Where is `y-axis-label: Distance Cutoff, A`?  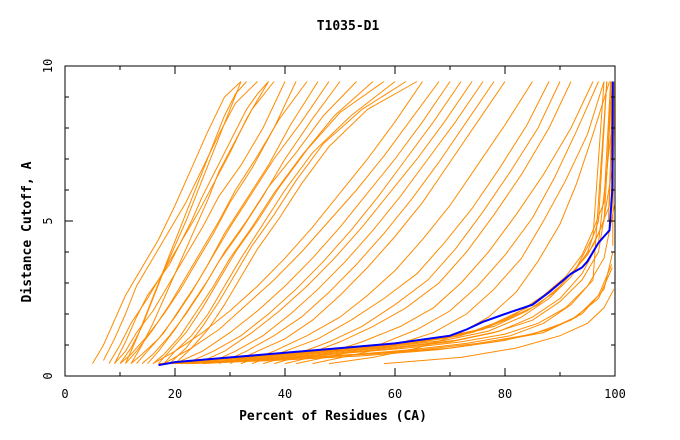
y-axis-label: Distance Cutoff, A is located at coordinates (27, 231).